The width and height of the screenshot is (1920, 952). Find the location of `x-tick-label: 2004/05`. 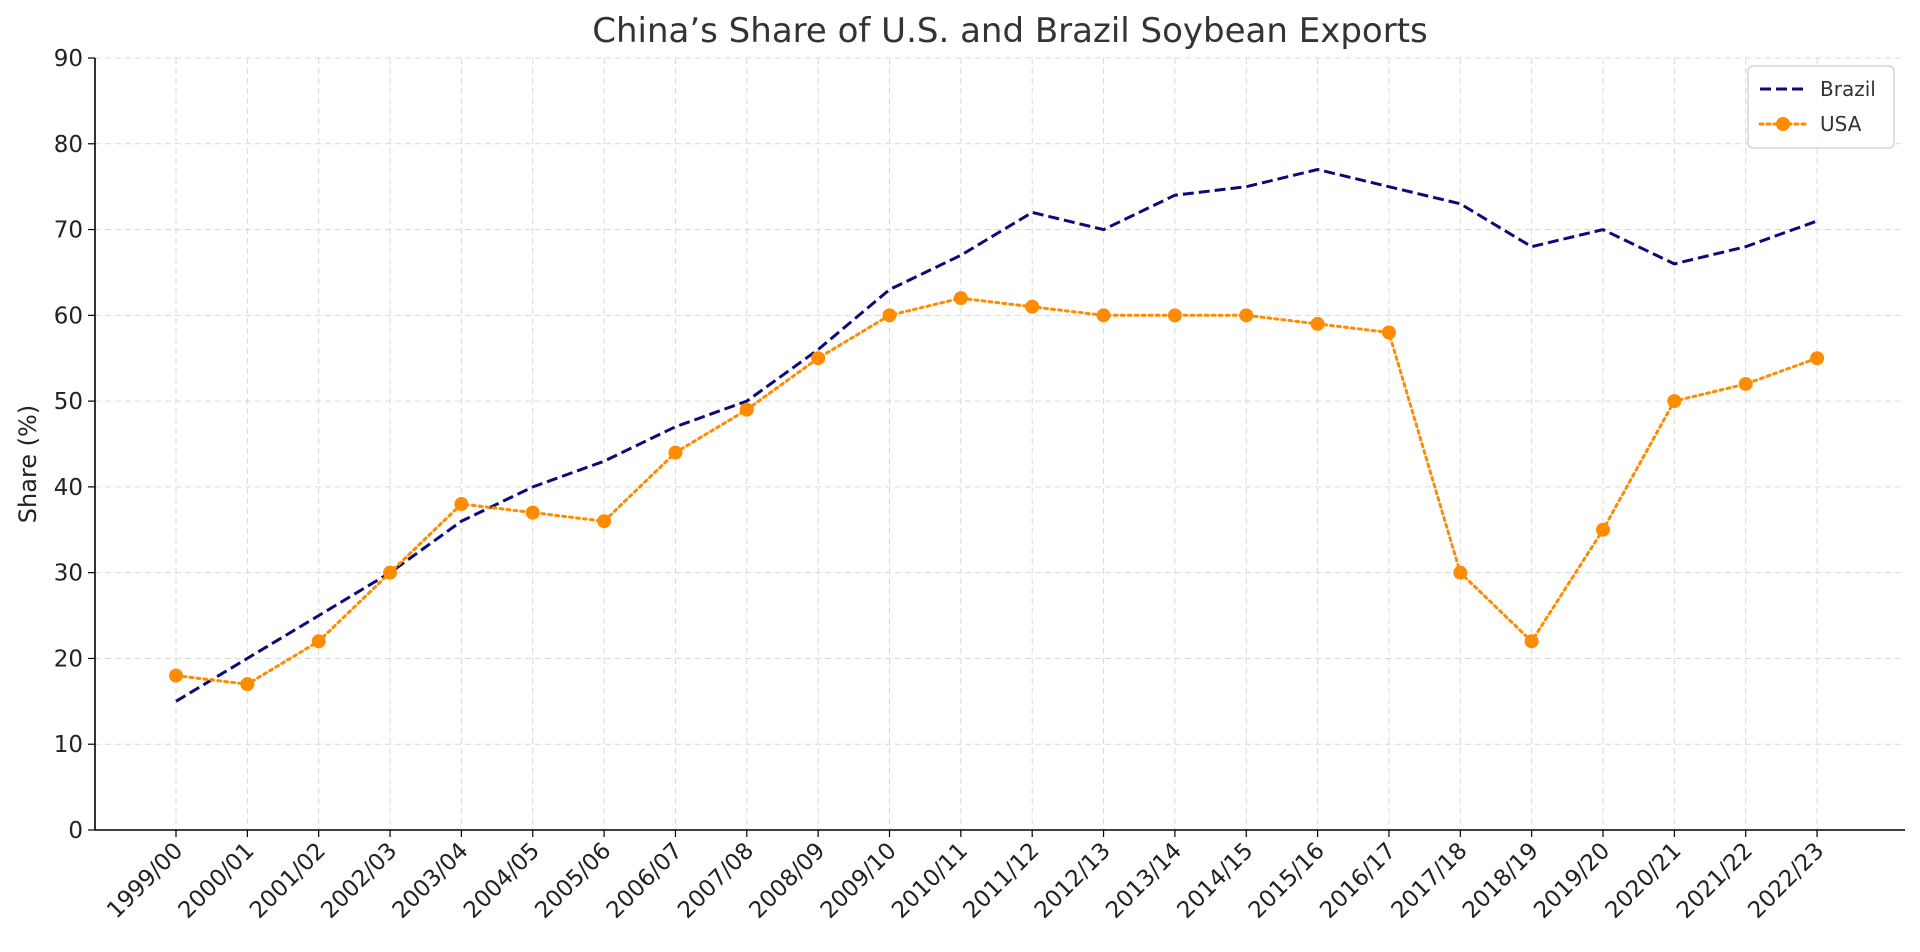

x-tick-label: 2004/05 is located at coordinates (502, 881).